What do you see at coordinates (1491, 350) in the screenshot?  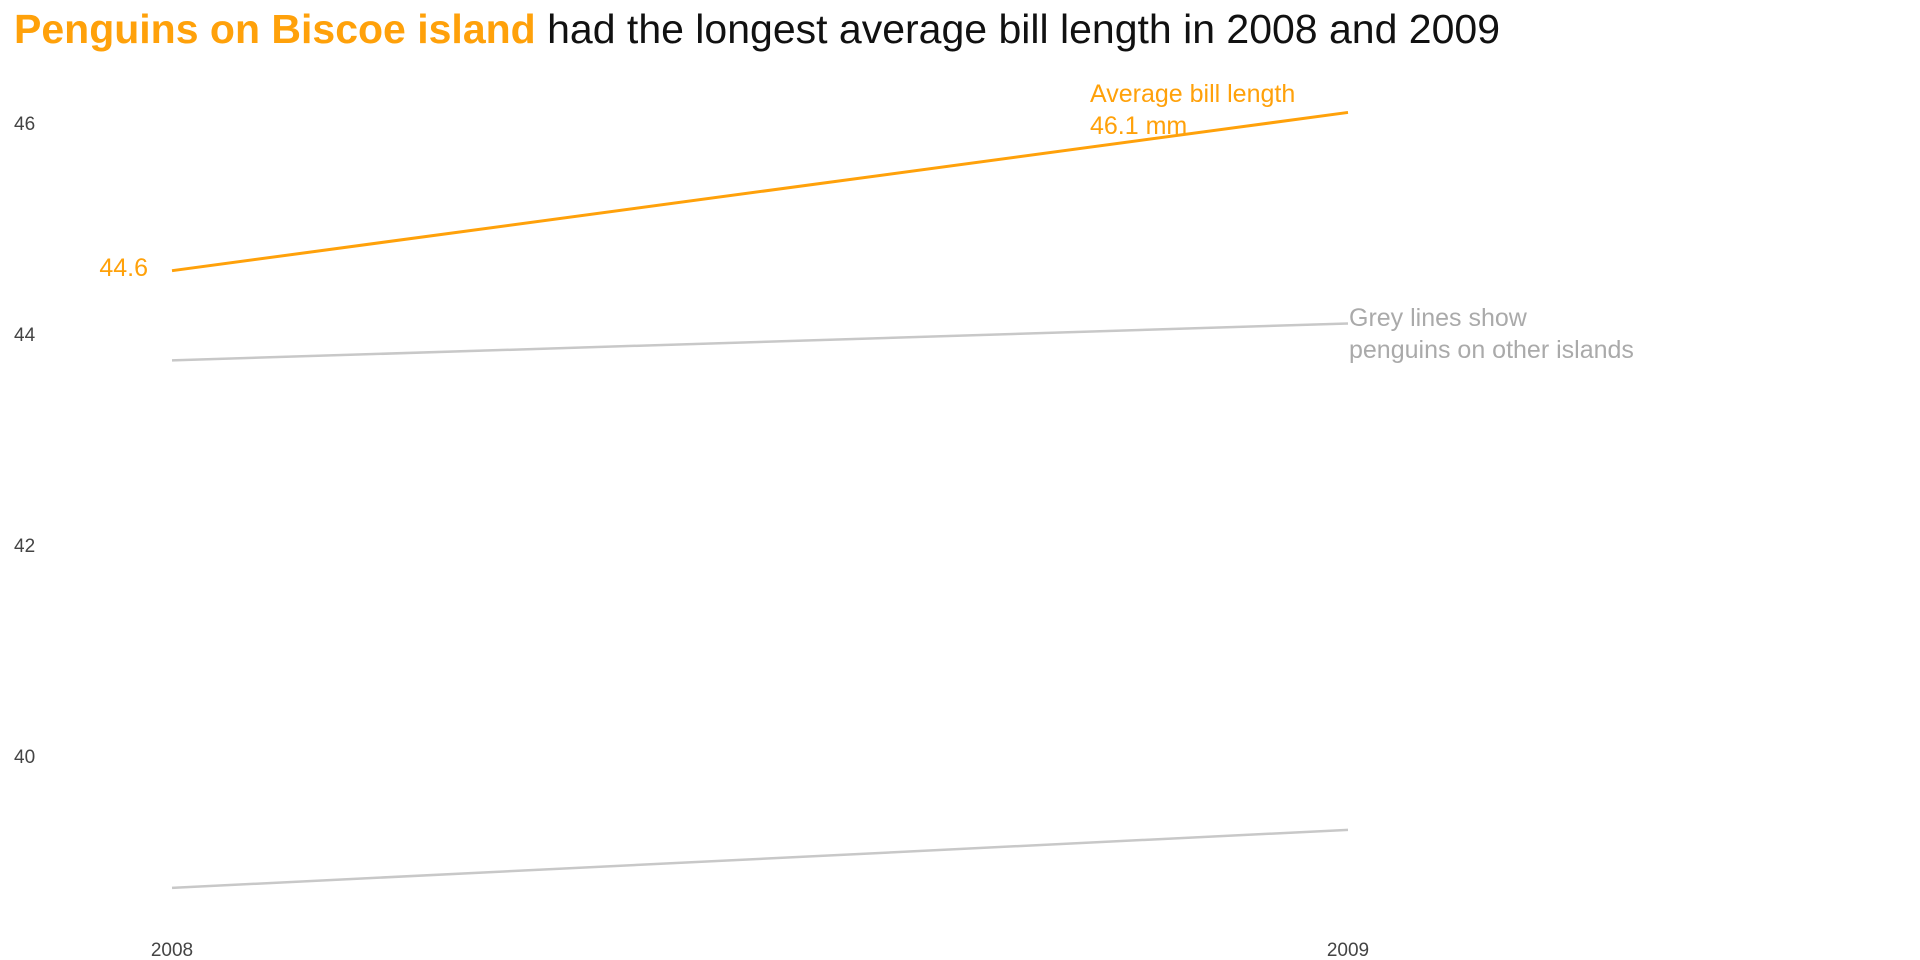 I see `grey-label-line2: penguins on other islands` at bounding box center [1491, 350].